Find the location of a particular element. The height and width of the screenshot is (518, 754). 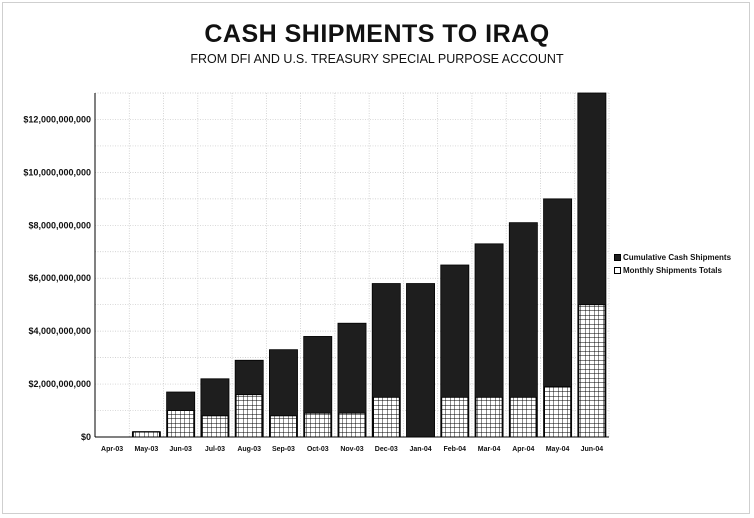

y-tick-label: $2,000,000,000 is located at coordinates (59, 384).